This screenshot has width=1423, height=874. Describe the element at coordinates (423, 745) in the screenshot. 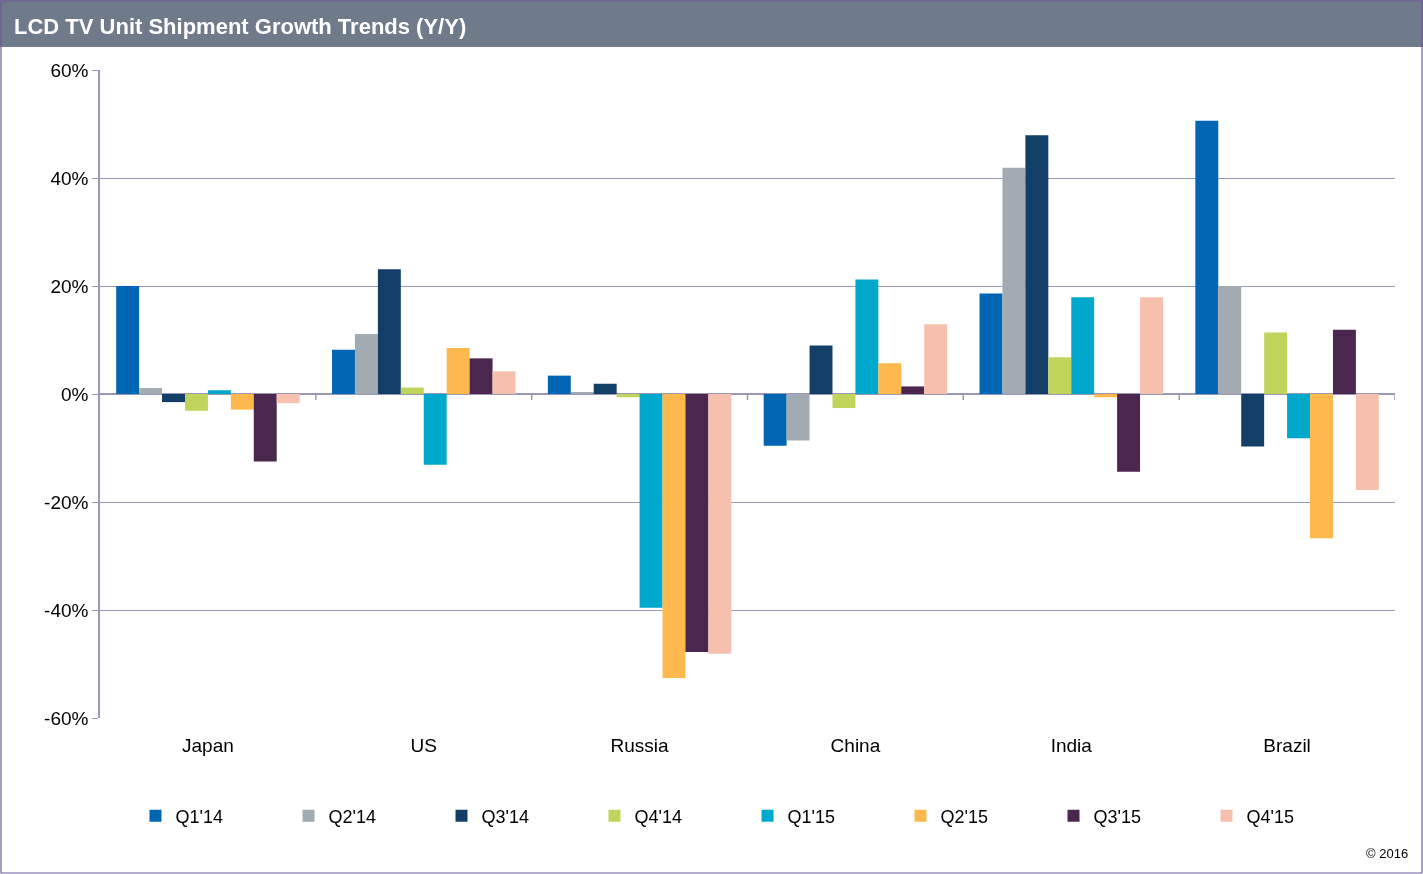

I see `x-tick-label: US` at that location.